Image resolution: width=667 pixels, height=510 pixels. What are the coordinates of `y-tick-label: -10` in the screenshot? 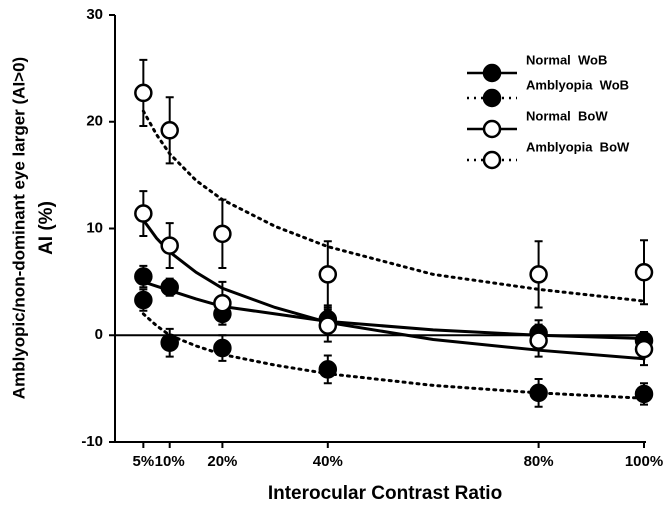 It's located at (92, 441).